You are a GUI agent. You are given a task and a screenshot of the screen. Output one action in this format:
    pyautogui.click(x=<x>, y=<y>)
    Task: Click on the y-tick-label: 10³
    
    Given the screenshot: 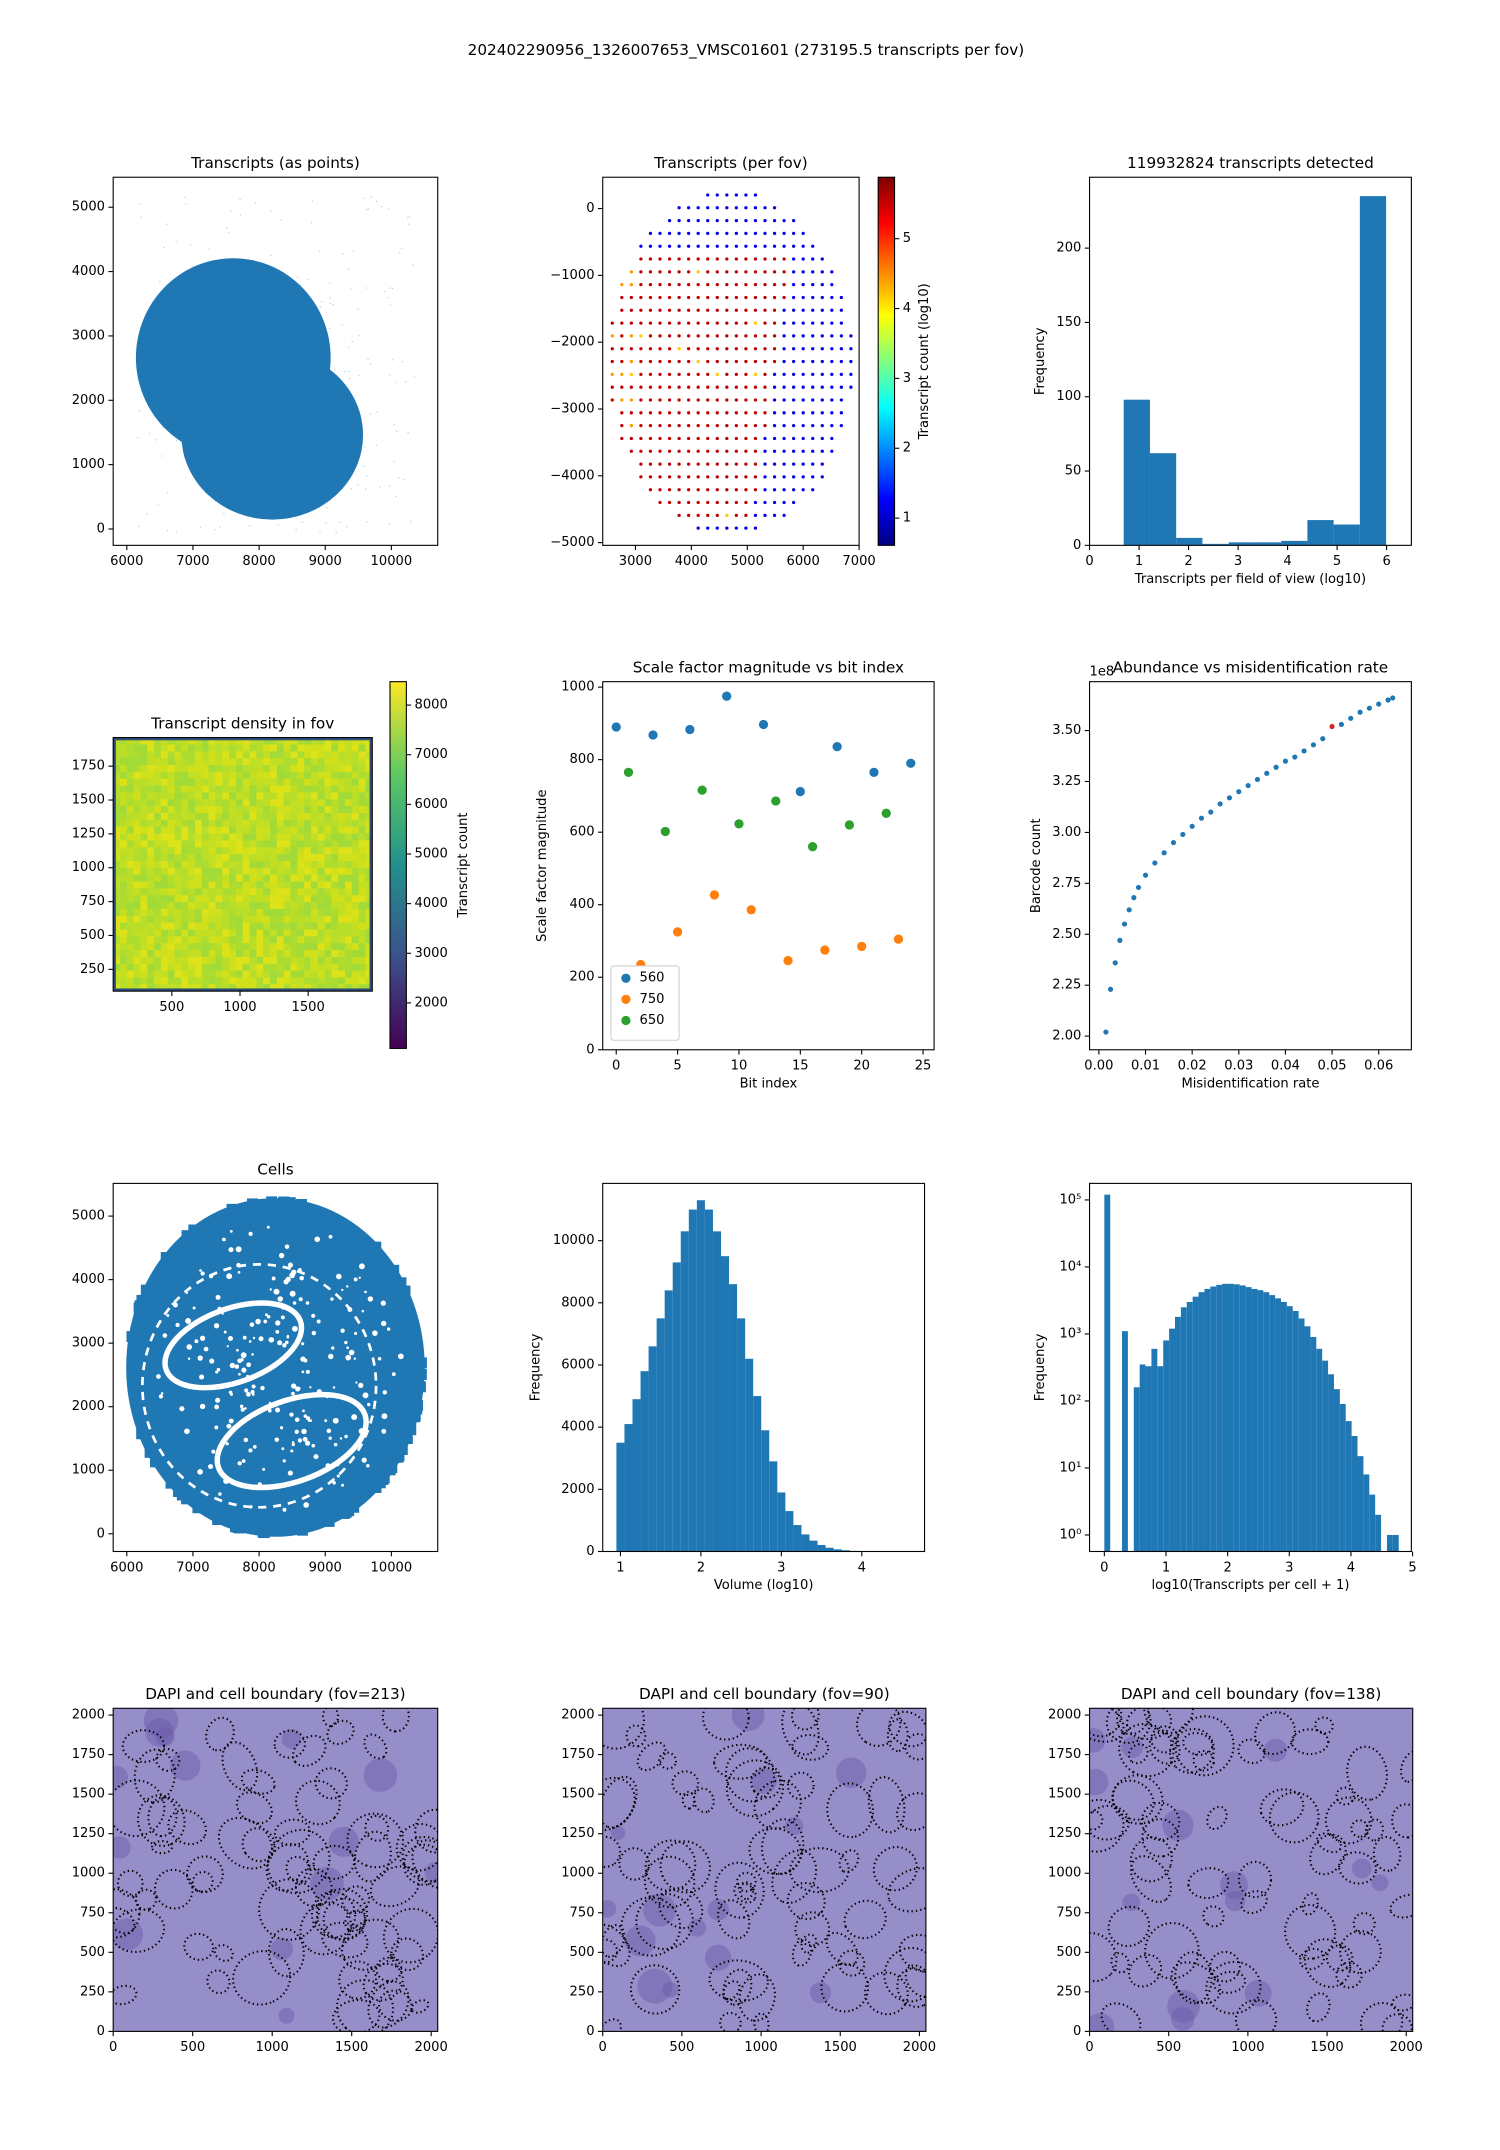 What is the action you would take?
    pyautogui.click(x=1070, y=1333)
    